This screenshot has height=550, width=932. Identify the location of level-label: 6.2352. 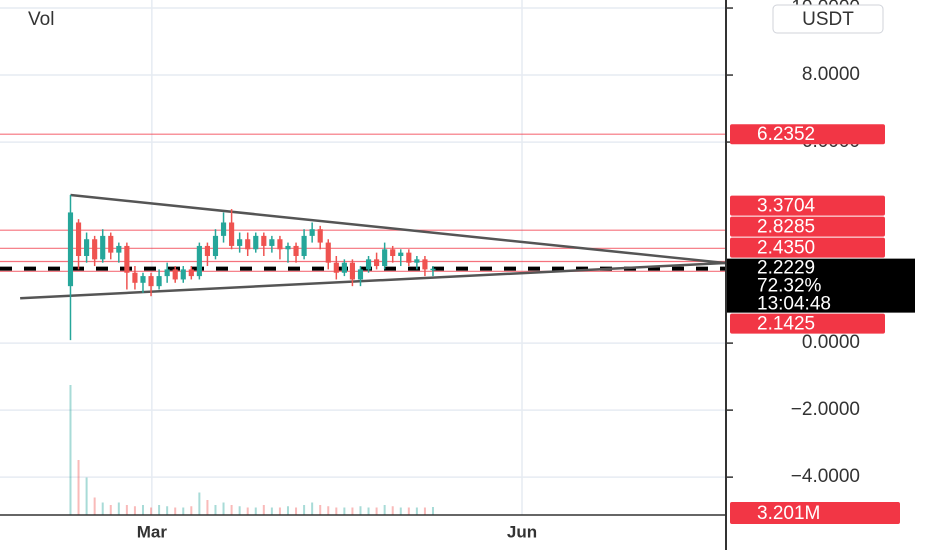
(786, 134).